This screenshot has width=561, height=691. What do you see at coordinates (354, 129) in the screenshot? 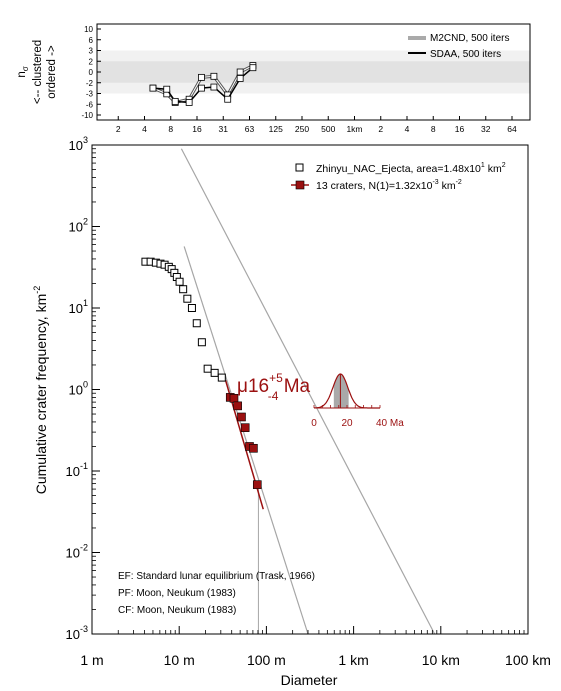
I see `x-tick-label: 1km` at bounding box center [354, 129].